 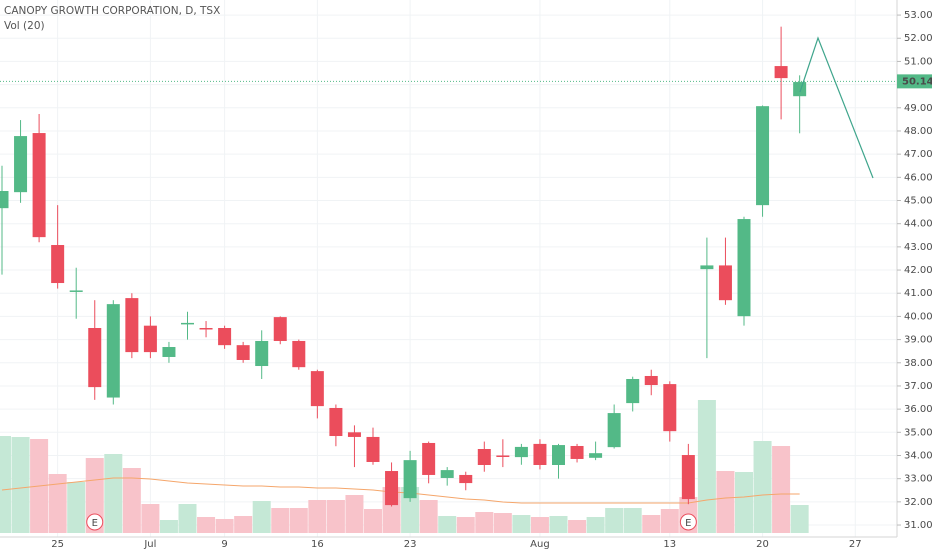 What do you see at coordinates (57, 544) in the screenshot?
I see `x-tick-label: 25` at bounding box center [57, 544].